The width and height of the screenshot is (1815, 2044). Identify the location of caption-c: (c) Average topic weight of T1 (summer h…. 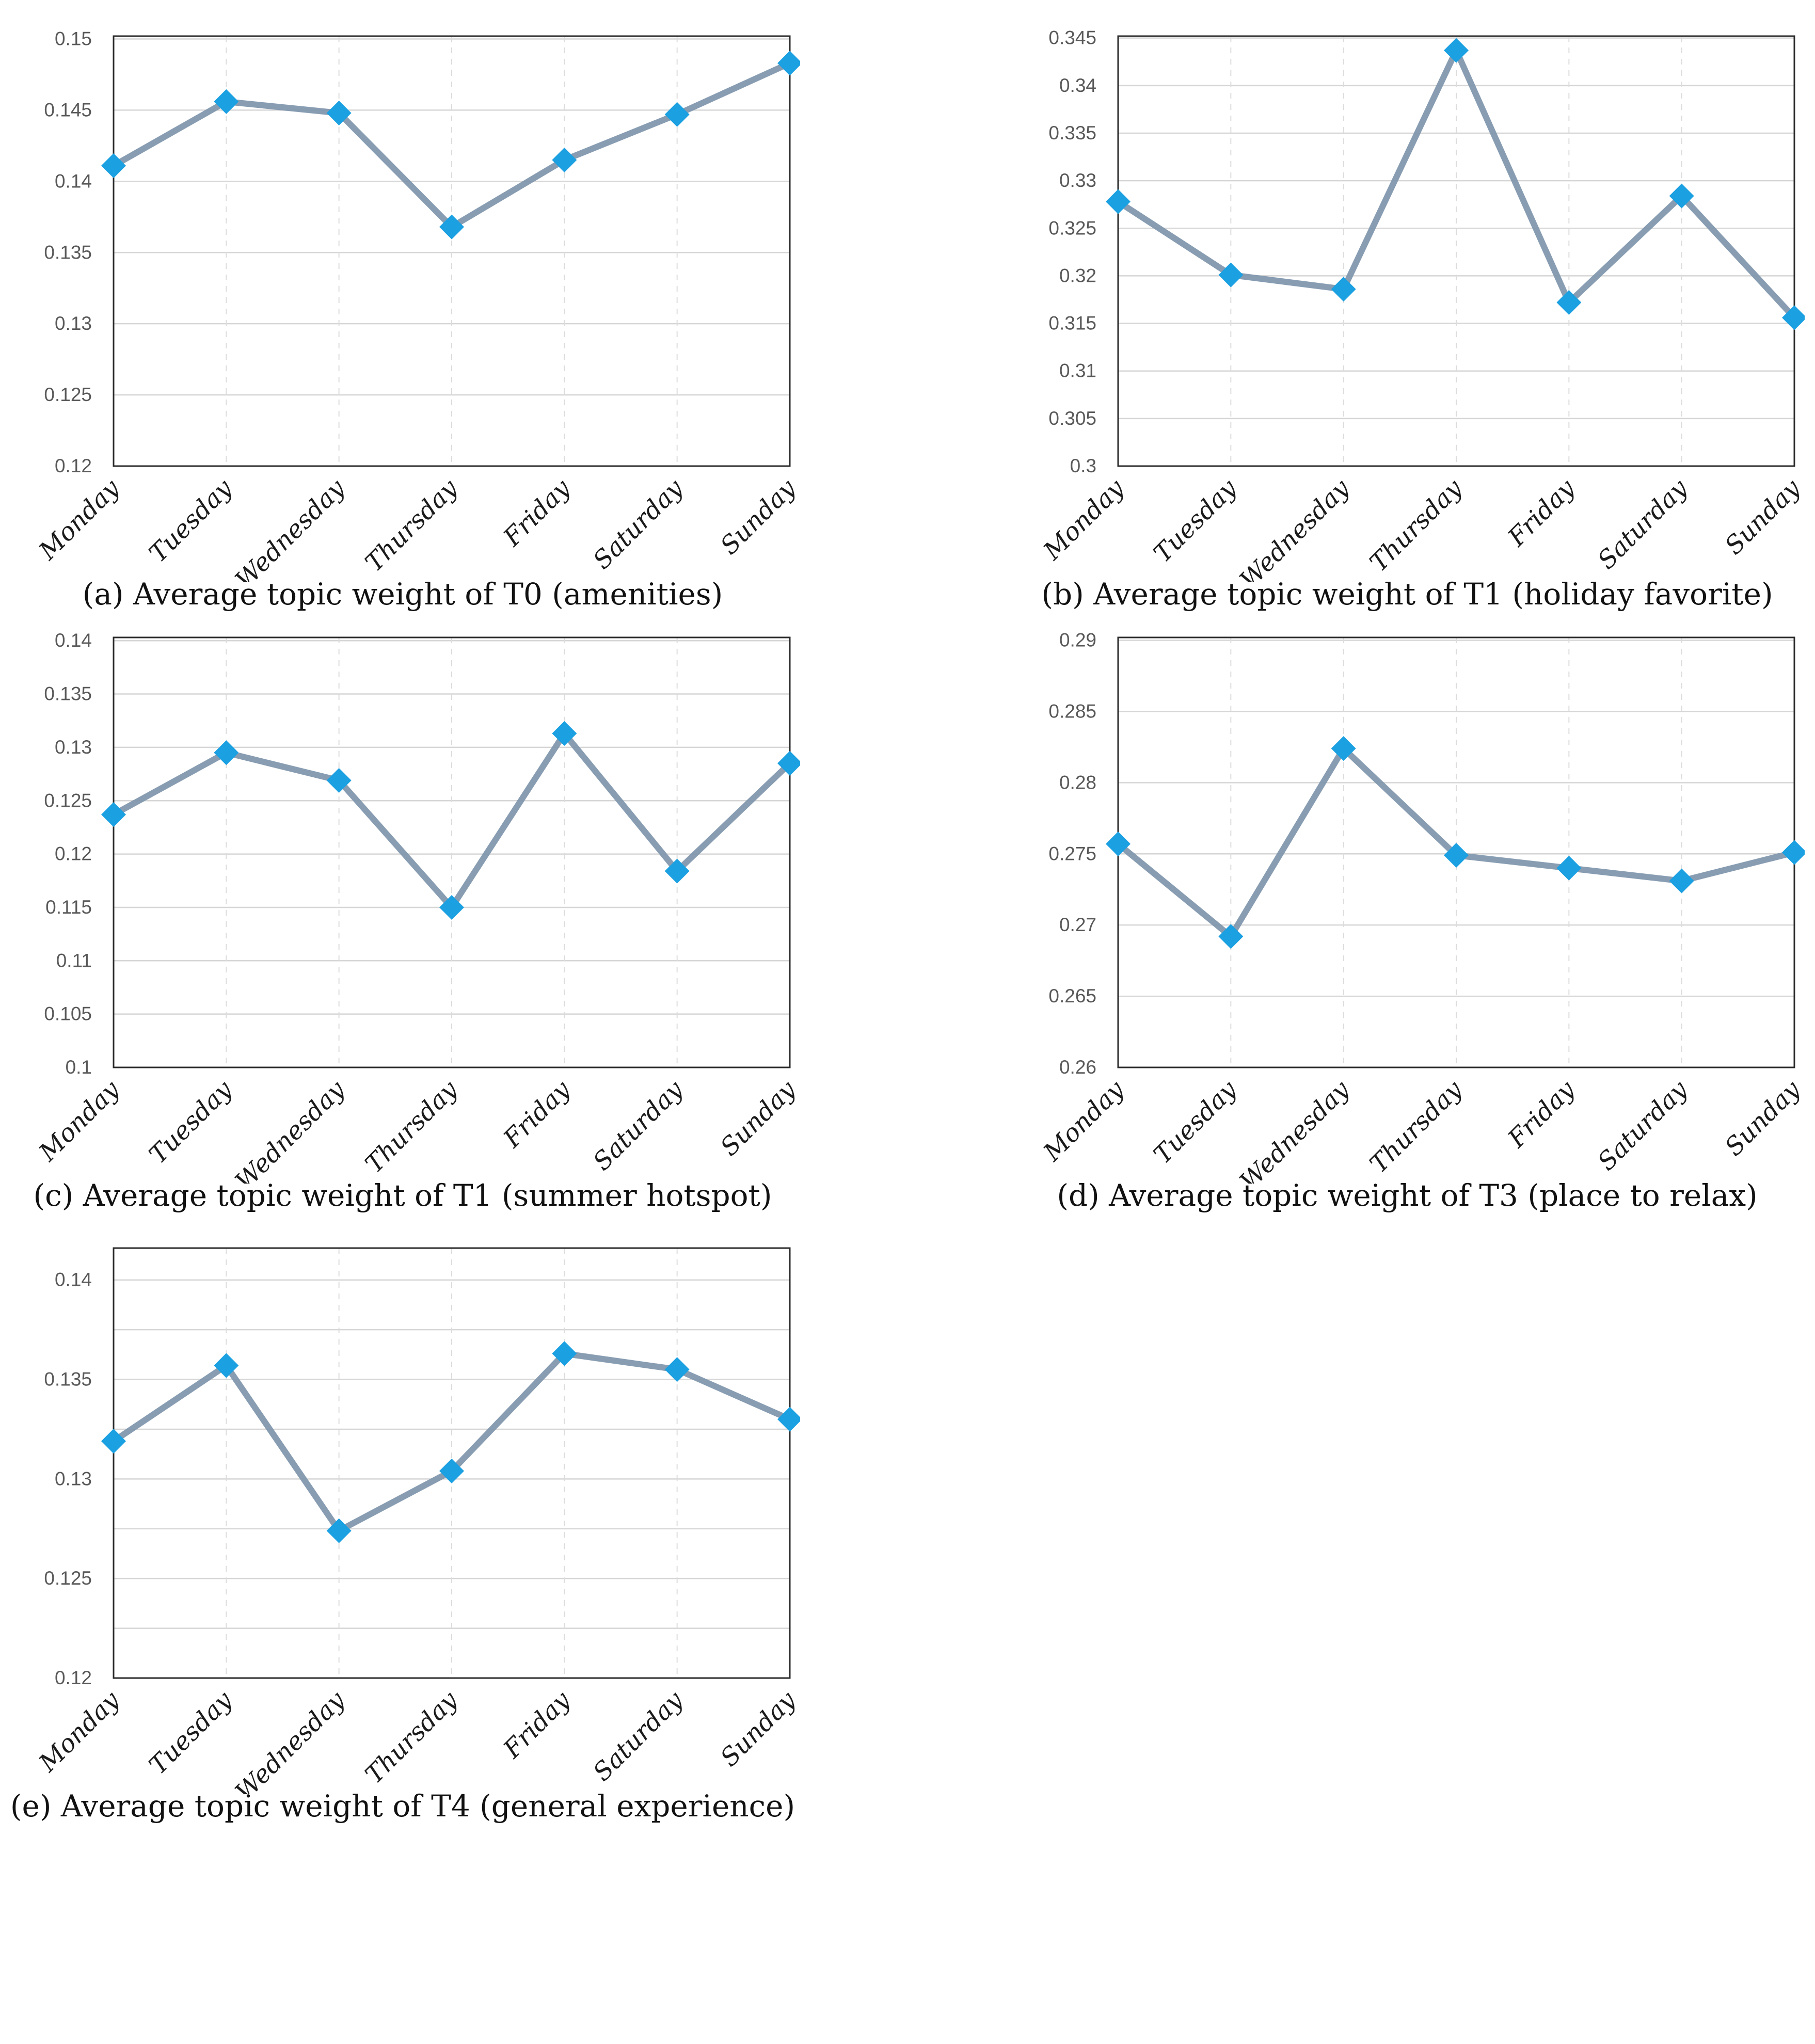
(402, 1195).